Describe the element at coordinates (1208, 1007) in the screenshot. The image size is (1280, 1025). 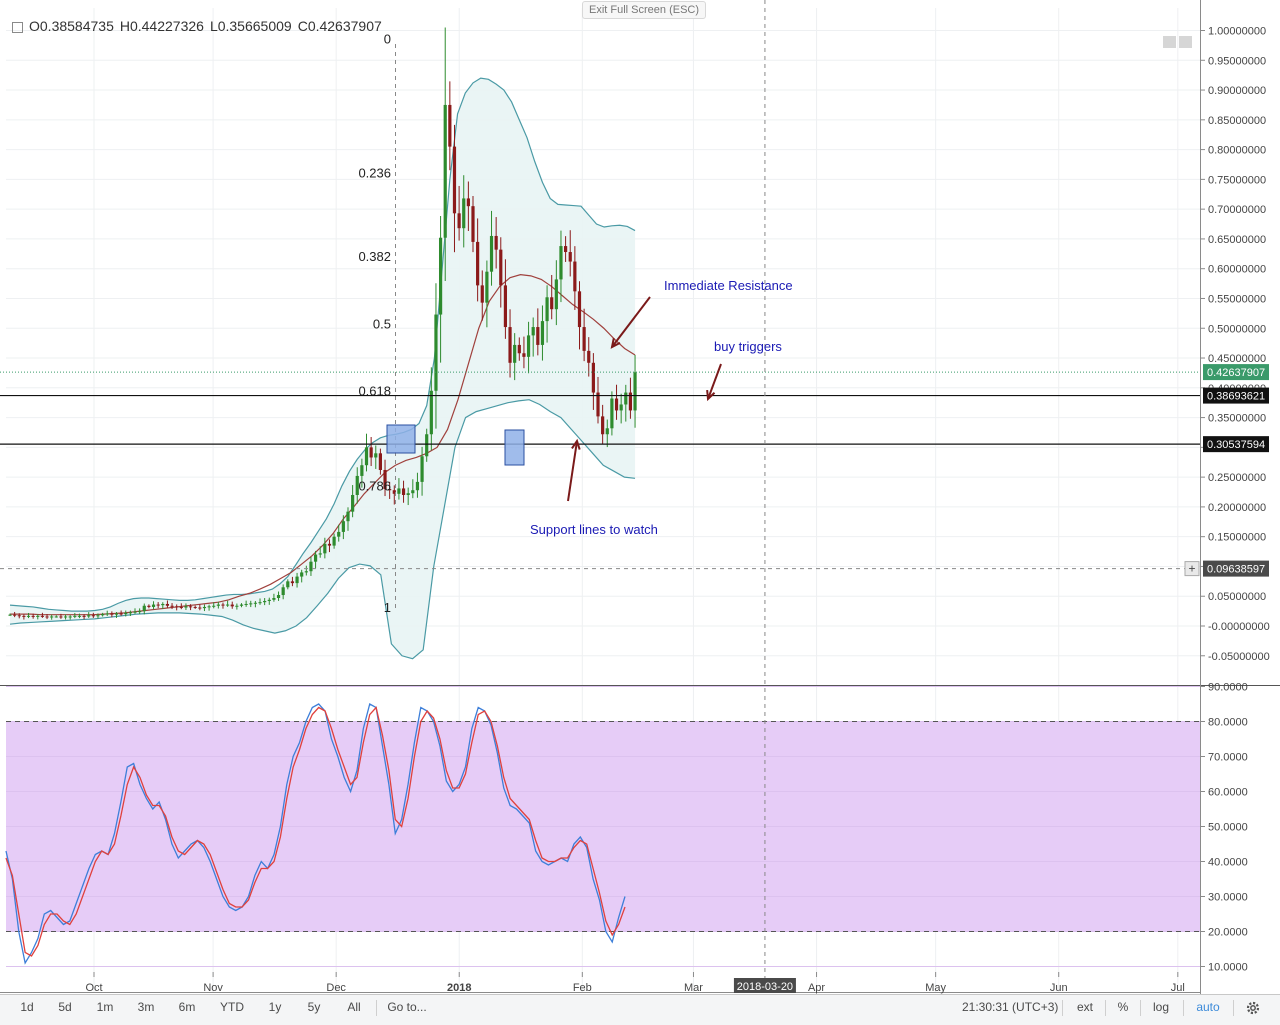
I see `auto-scale-toggle: auto` at that location.